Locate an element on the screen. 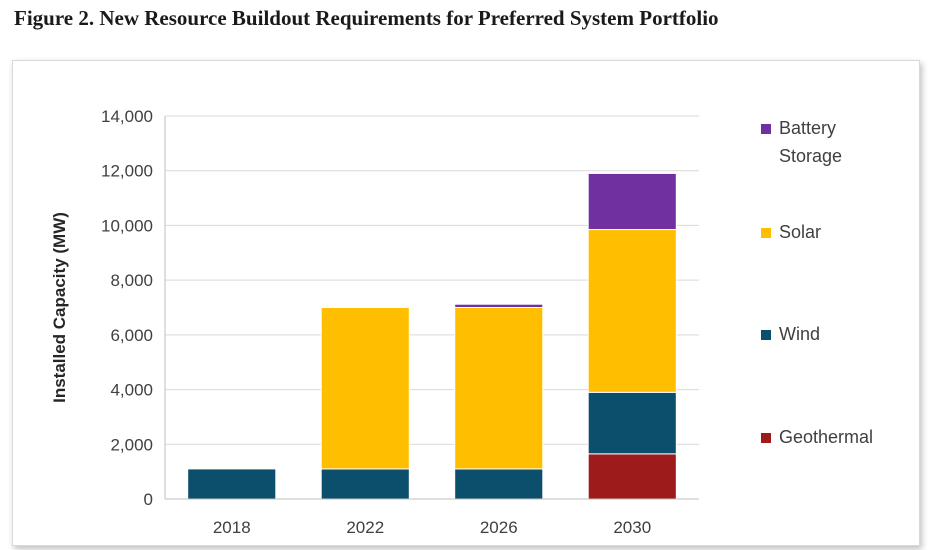  y-tick-label: 12,000 is located at coordinates (127, 171).